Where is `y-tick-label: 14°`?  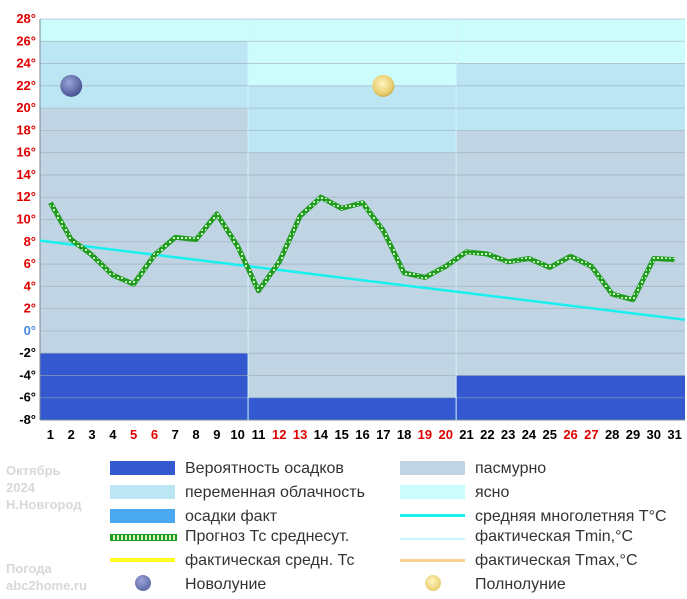 y-tick-label: 14° is located at coordinates (26, 174).